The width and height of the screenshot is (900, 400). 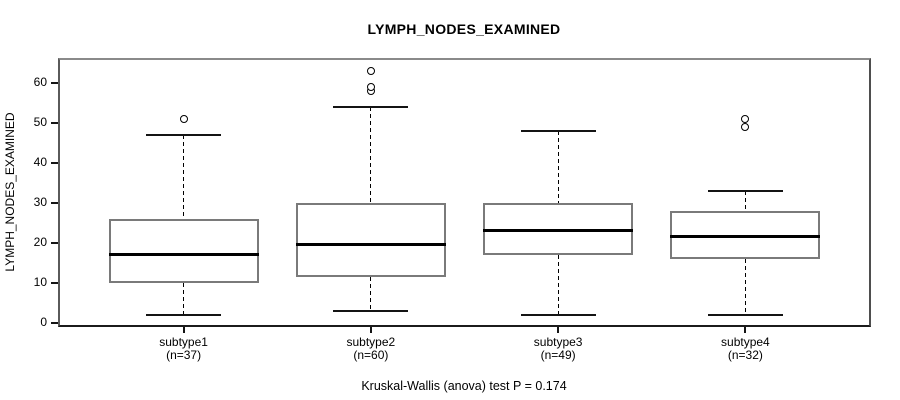 I want to click on chart-title: LYMPH_NODES_EXAMINED, so click(x=464, y=29).